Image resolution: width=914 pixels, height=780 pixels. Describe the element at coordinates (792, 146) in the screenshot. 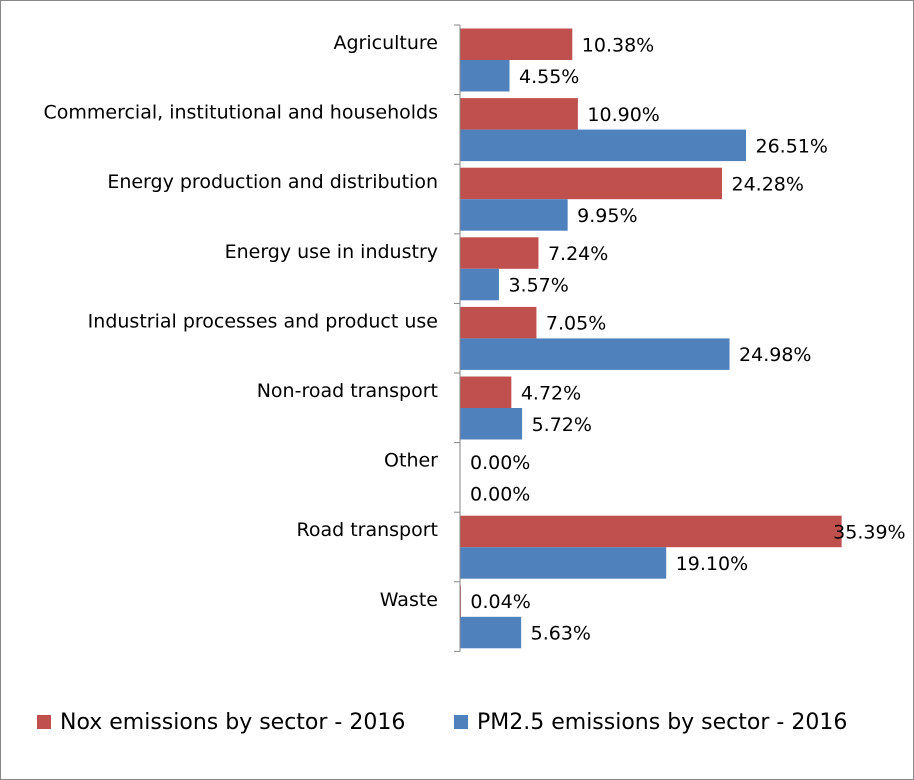

I see `data-label: 26.51%` at that location.